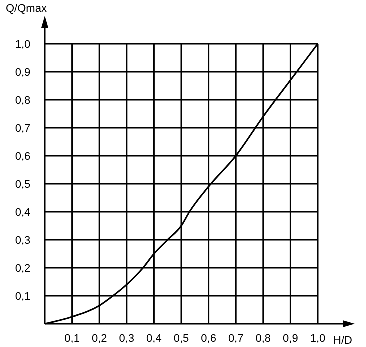 Image resolution: width=366 pixels, height=347 pixels. I want to click on y-tick-label: 0,5, so click(23, 184).